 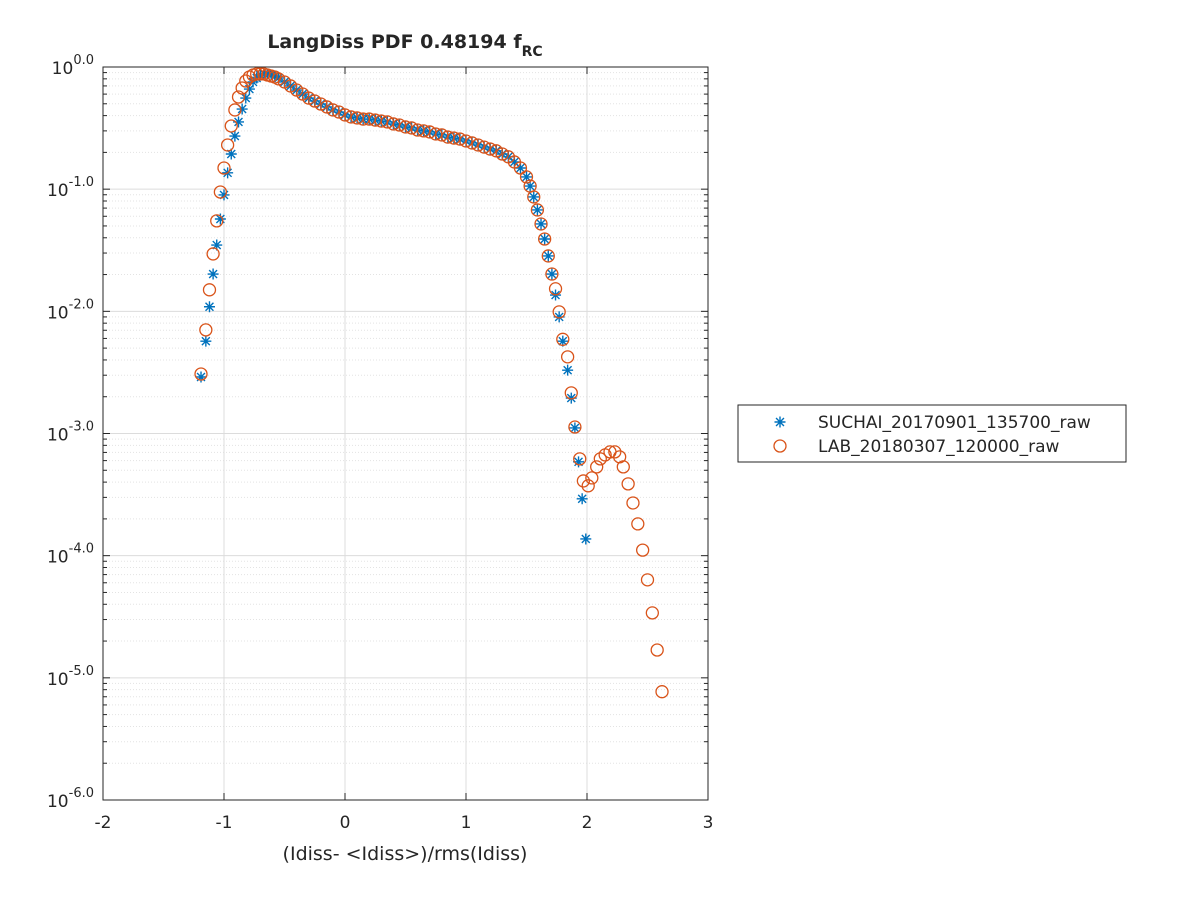 What do you see at coordinates (224, 823) in the screenshot?
I see `x-tick-label: -1` at bounding box center [224, 823].